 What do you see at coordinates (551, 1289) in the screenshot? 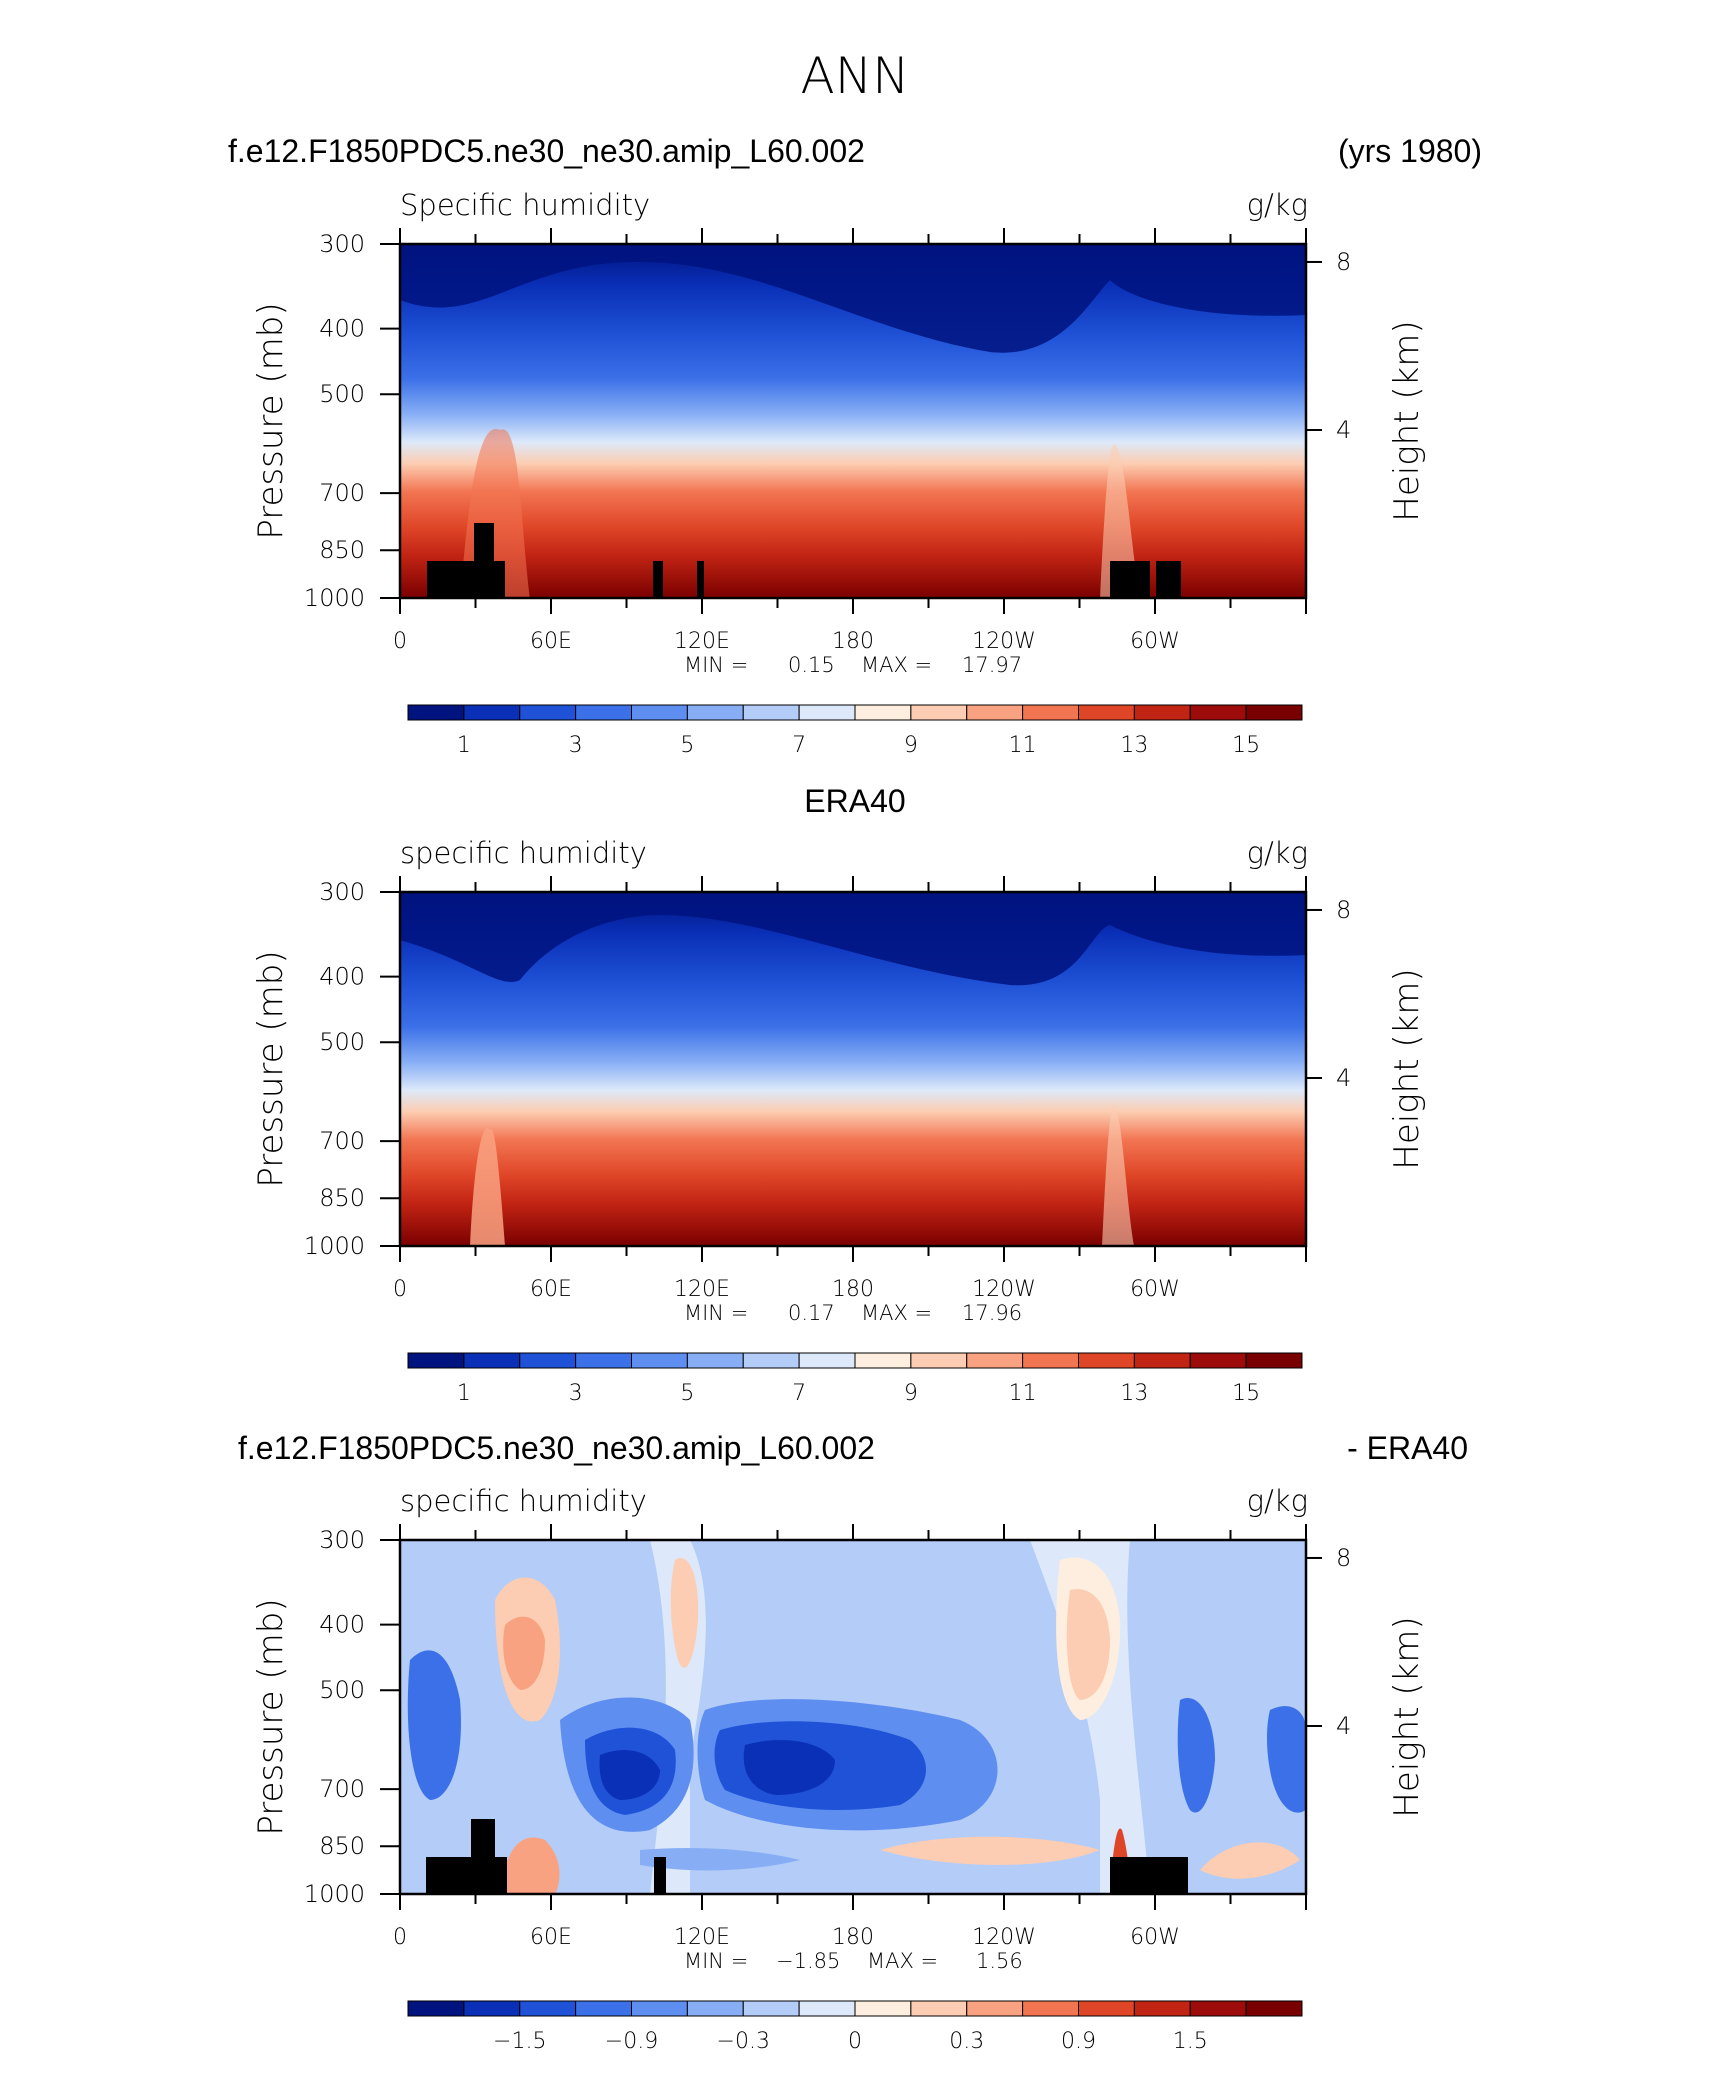
I see `panel-obs-xtick-label: 60E` at bounding box center [551, 1289].